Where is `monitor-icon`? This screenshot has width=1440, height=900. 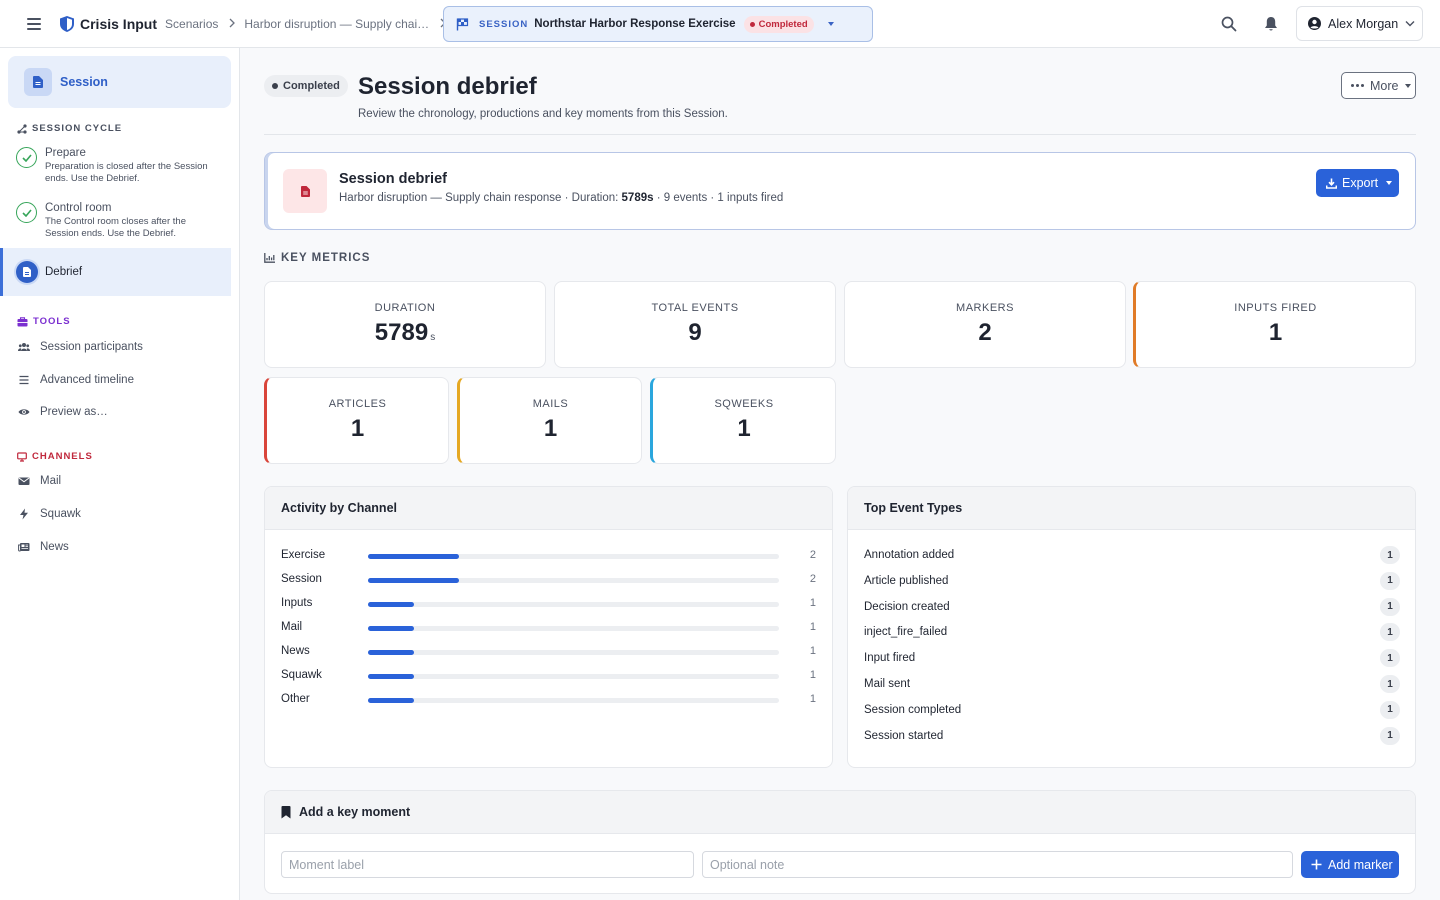 monitor-icon is located at coordinates (22, 456).